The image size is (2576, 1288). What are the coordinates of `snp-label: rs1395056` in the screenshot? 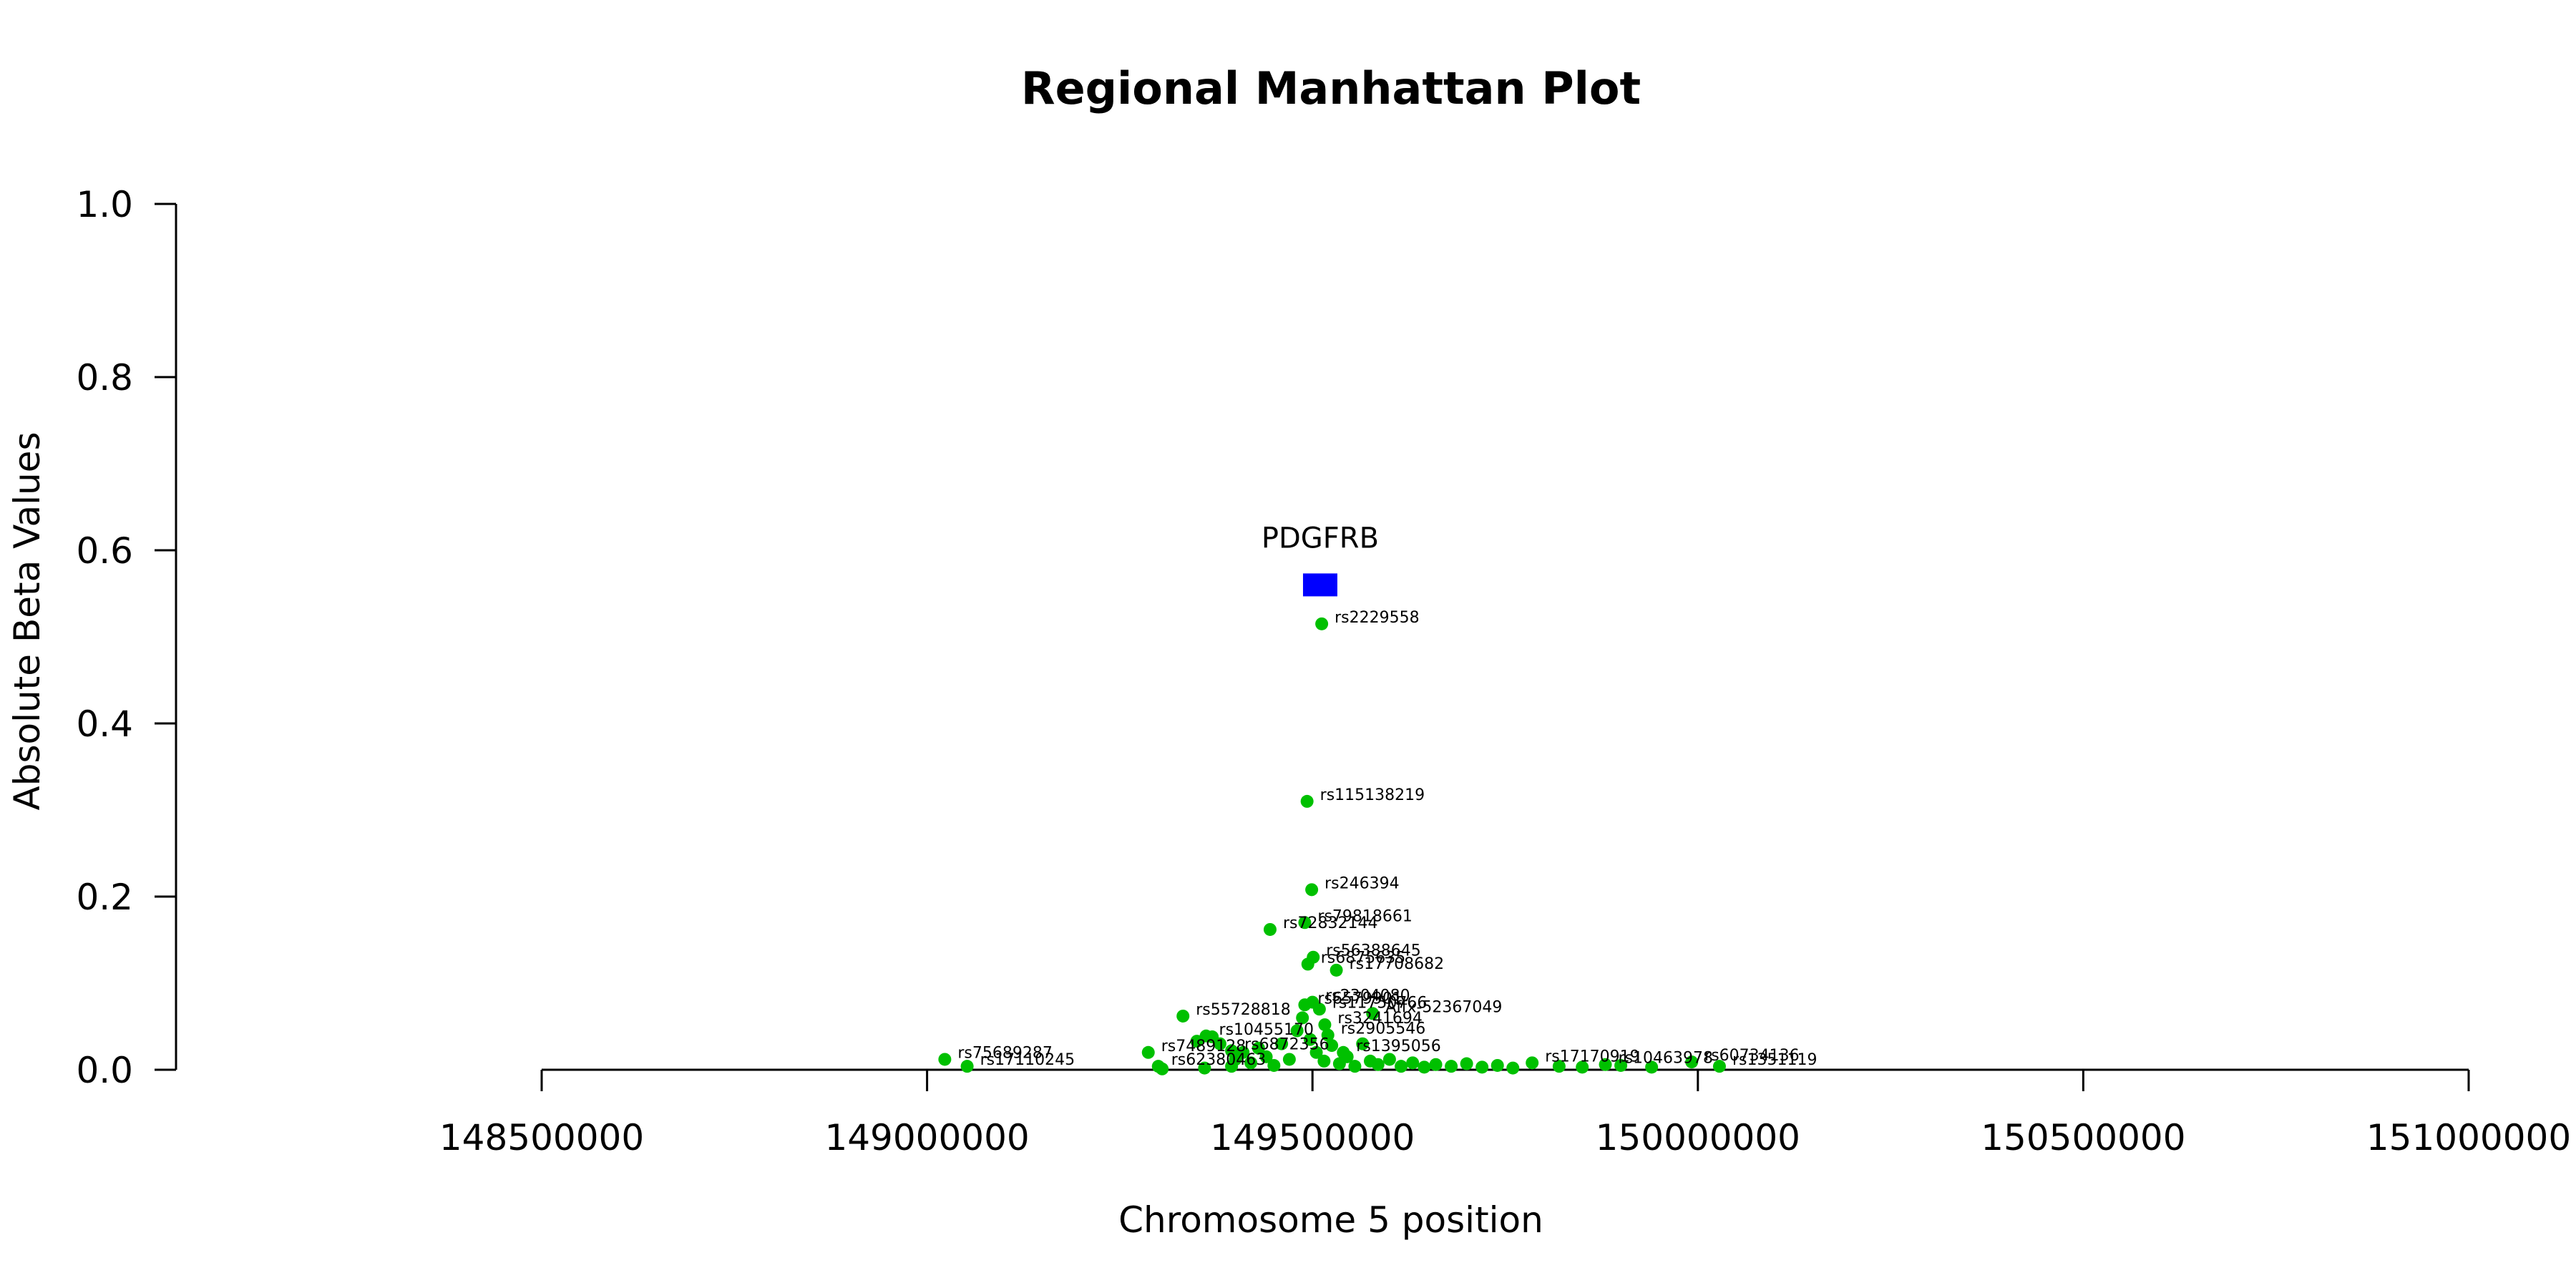 It's located at (1398, 1046).